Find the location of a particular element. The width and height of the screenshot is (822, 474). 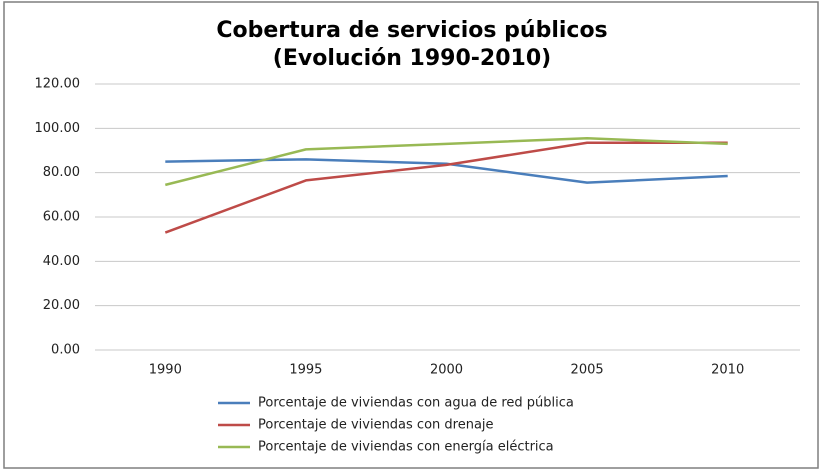

y-tick-label: 0.00 is located at coordinates (65, 350).